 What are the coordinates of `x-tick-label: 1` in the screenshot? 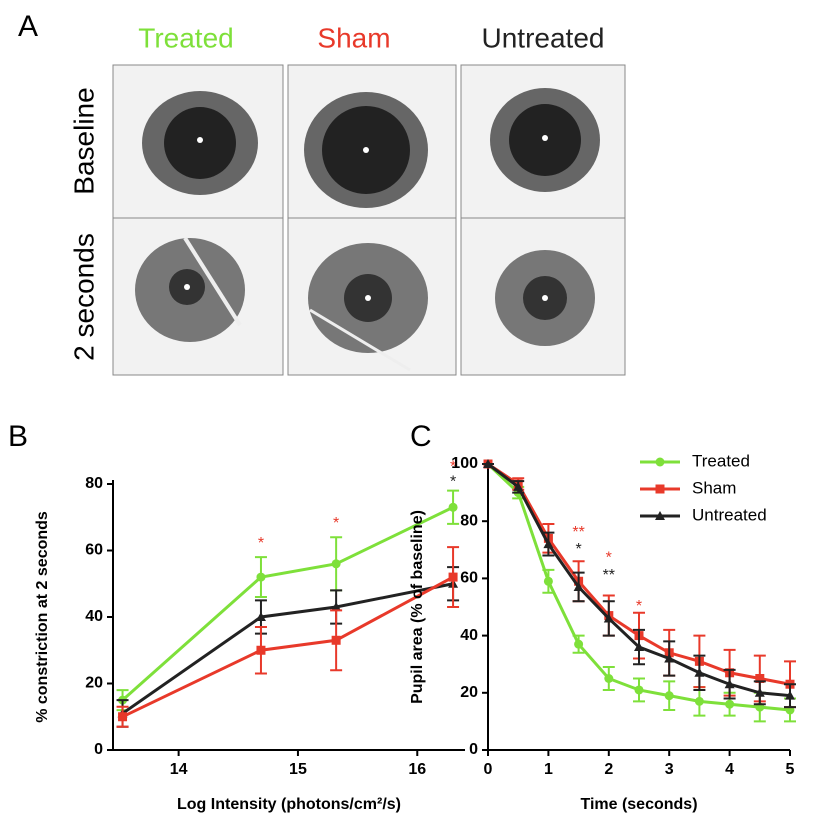 It's located at (548, 769).